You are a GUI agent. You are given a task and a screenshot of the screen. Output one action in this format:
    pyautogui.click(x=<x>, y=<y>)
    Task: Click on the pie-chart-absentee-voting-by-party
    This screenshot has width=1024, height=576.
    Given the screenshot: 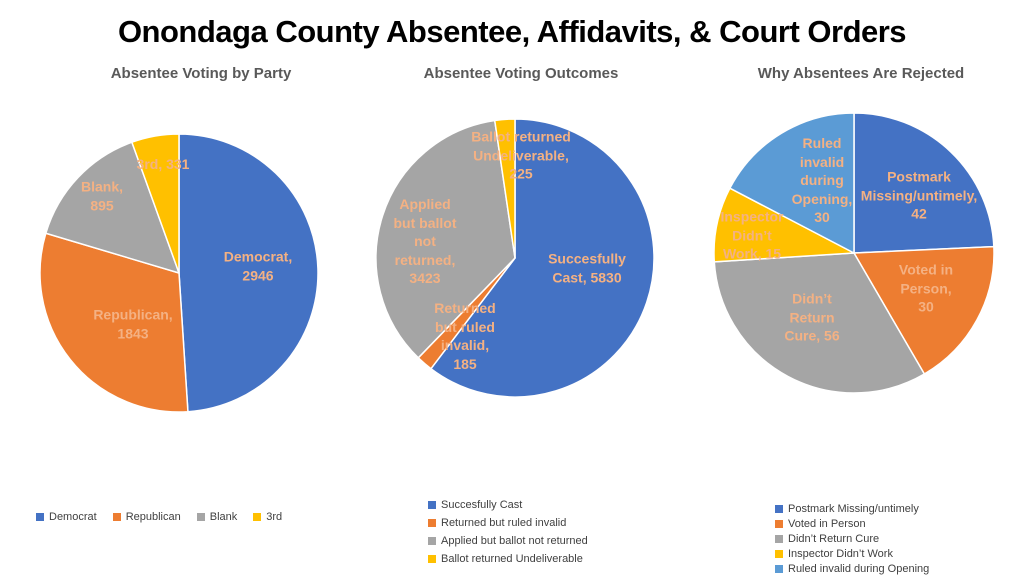 What is the action you would take?
    pyautogui.click(x=179, y=273)
    